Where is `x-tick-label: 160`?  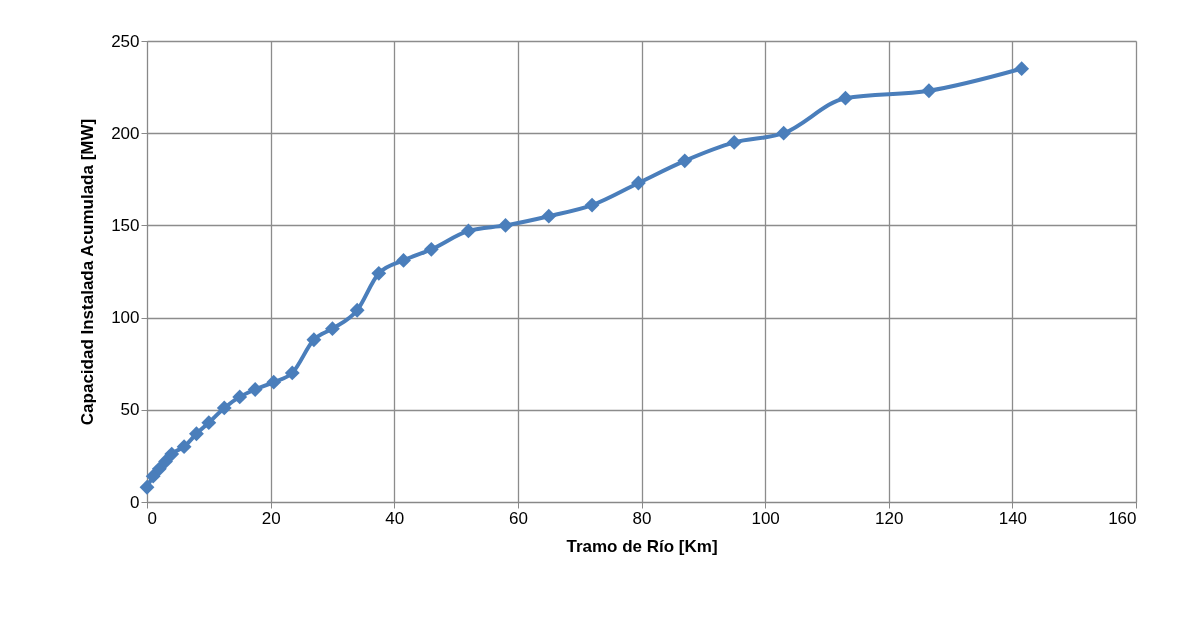
x-tick-label: 160 is located at coordinates (1122, 518).